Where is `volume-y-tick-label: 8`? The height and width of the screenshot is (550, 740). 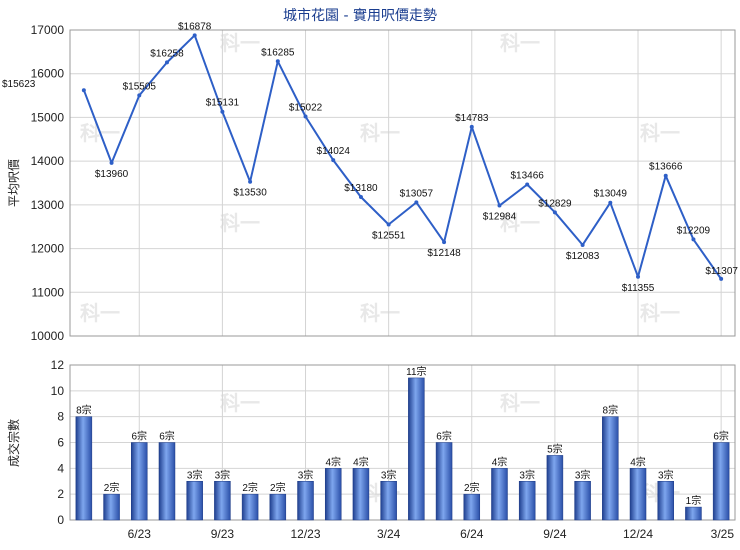 volume-y-tick-label: 8 is located at coordinates (60, 417).